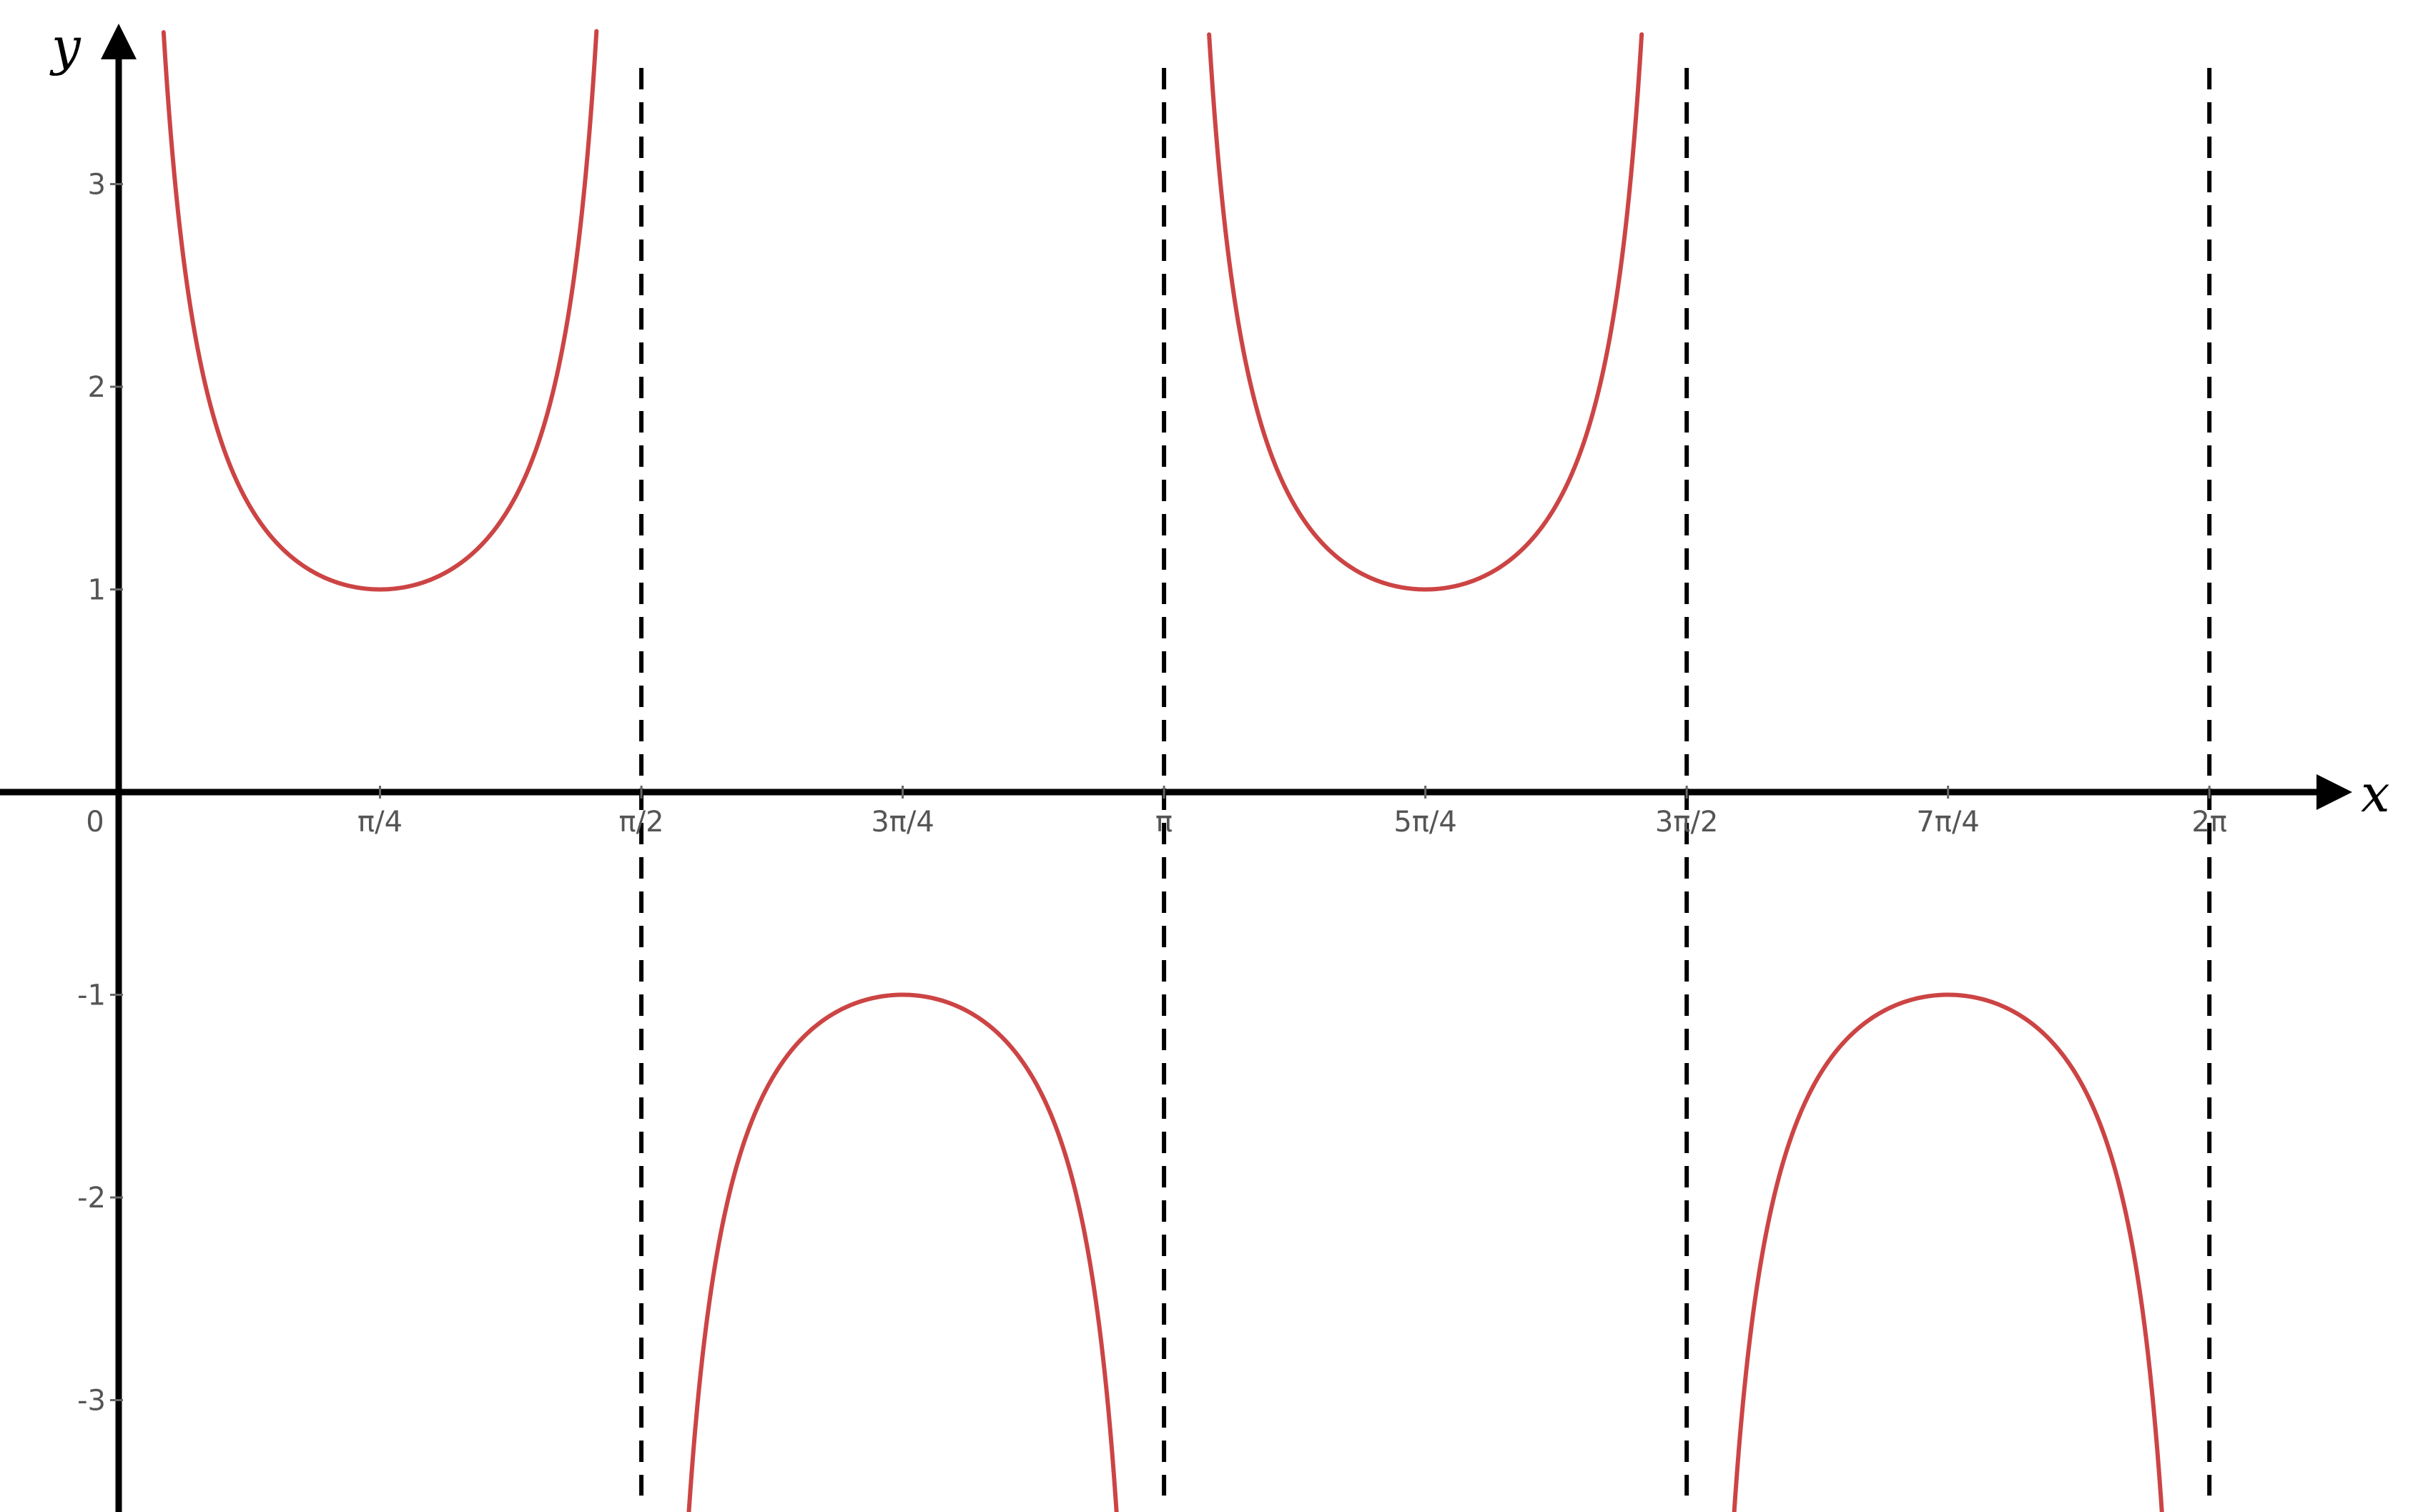 The image size is (2413, 1512). Describe the element at coordinates (91, 995) in the screenshot. I see `y-tick-label: -1` at that location.